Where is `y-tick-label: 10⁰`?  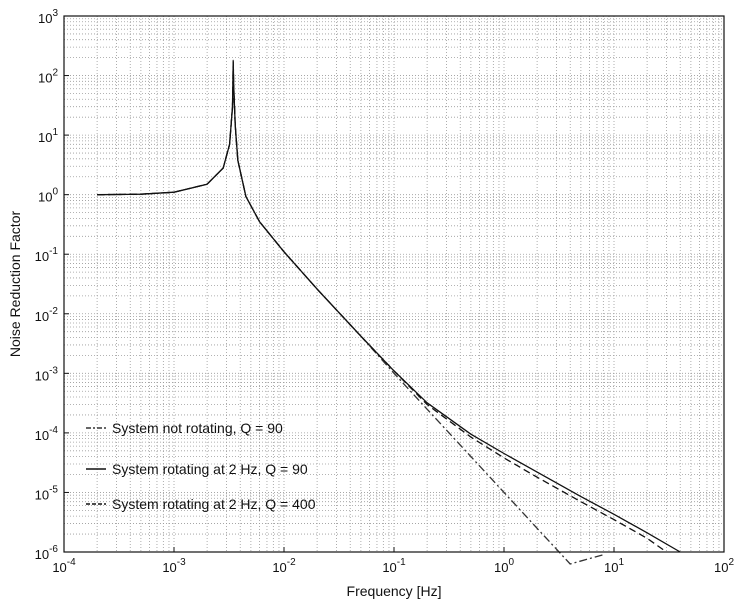
y-tick-label: 10⁰ is located at coordinates (48, 196).